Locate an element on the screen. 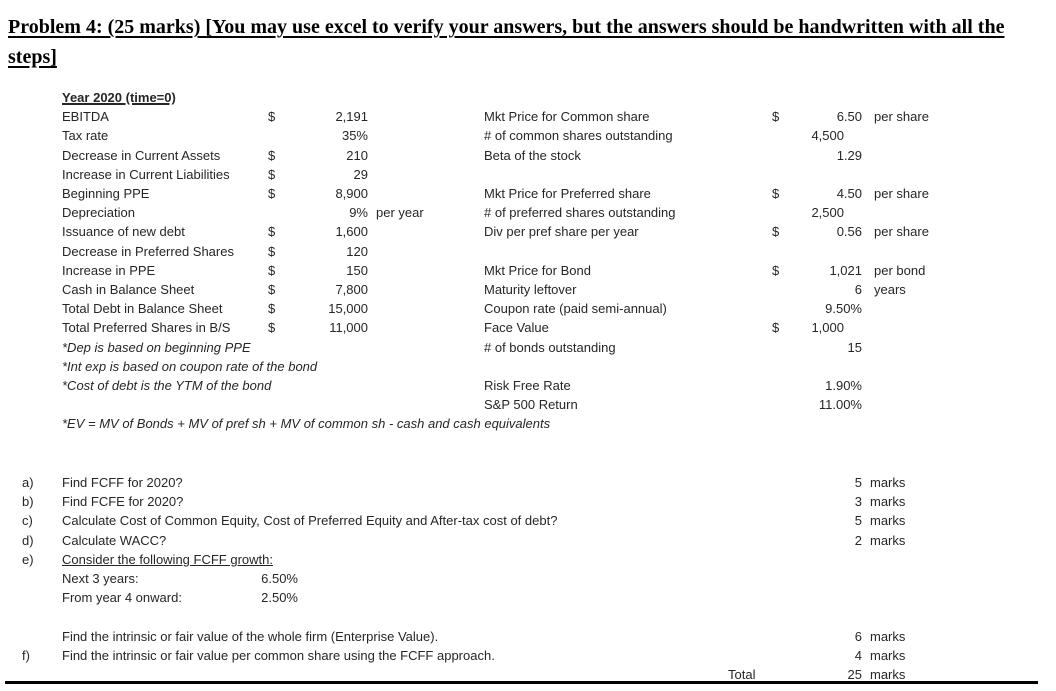 Image resolution: width=1056 pixels, height=691 pixels. row-value: 4.50 is located at coordinates (849, 193).